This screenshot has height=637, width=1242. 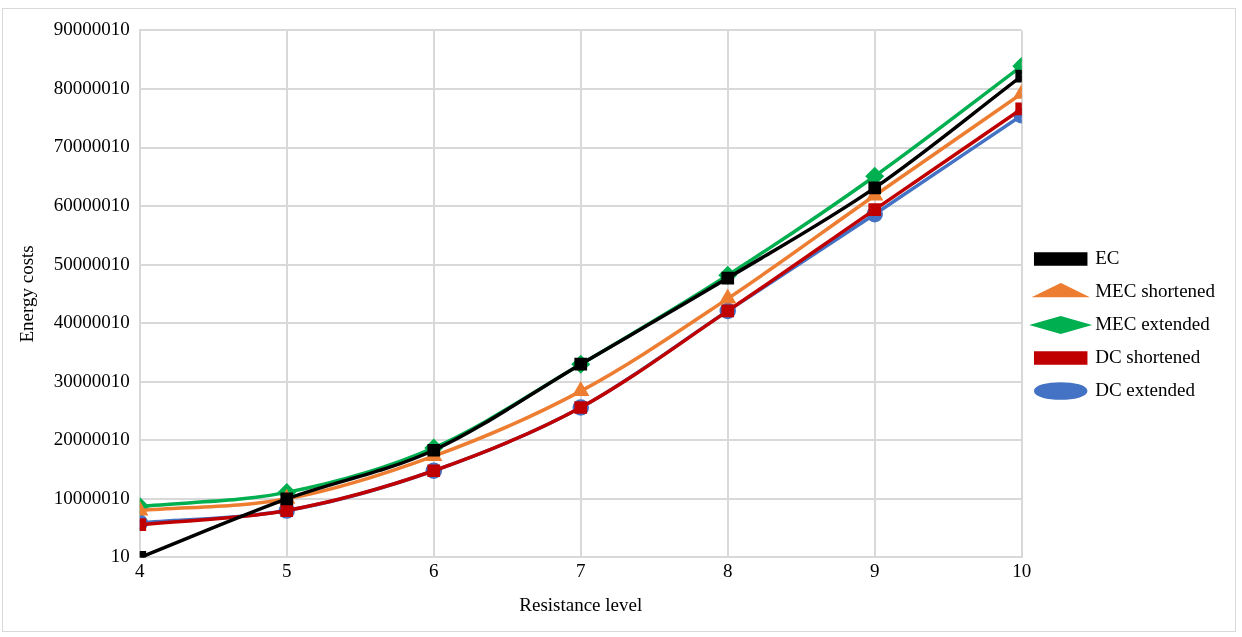 I want to click on y-tick-label: 70000010, so click(x=91, y=146).